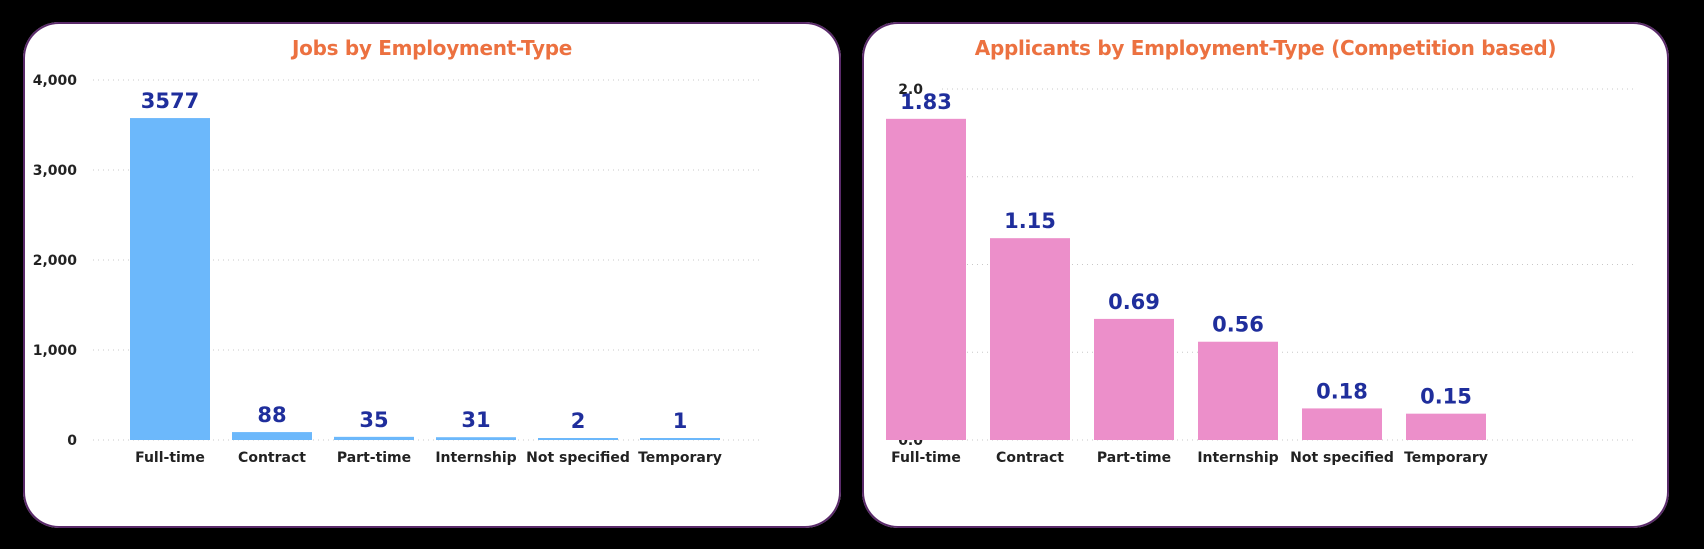  What do you see at coordinates (910, 90) in the screenshot?
I see `applicants-ytick-label: 2.0` at bounding box center [910, 90].